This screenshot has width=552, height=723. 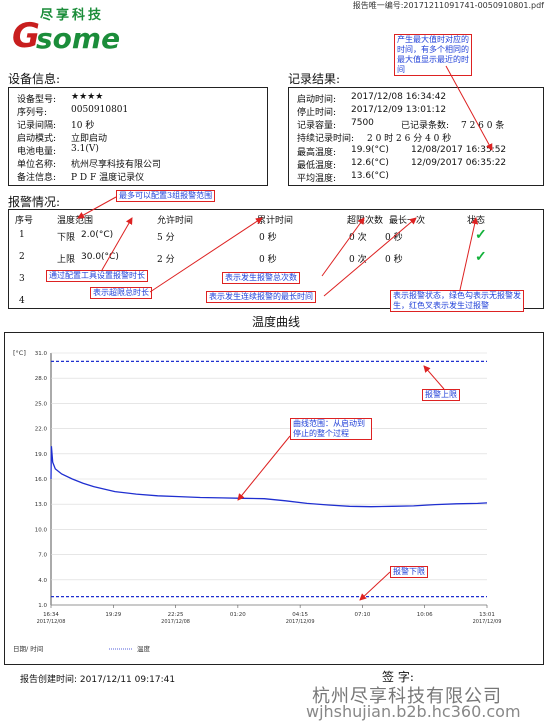 I want to click on logo-letter-g: G, so click(x=26, y=36).